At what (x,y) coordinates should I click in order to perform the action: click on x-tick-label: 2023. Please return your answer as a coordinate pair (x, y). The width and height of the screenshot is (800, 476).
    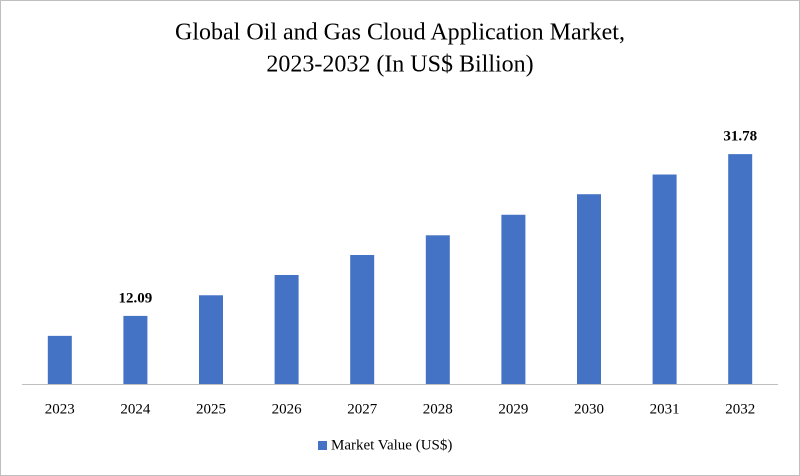
    Looking at the image, I should click on (60, 409).